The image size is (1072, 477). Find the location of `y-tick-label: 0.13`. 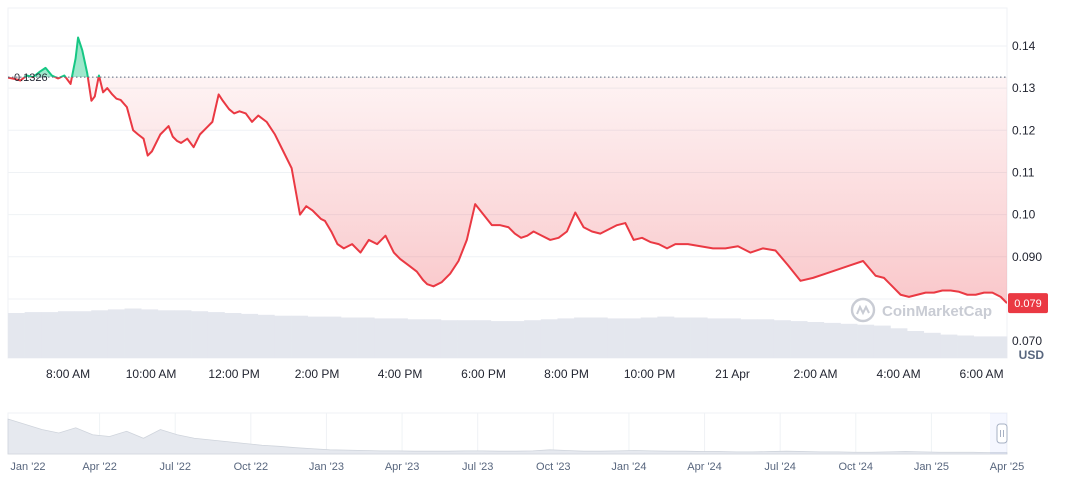

y-tick-label: 0.13 is located at coordinates (1024, 88).